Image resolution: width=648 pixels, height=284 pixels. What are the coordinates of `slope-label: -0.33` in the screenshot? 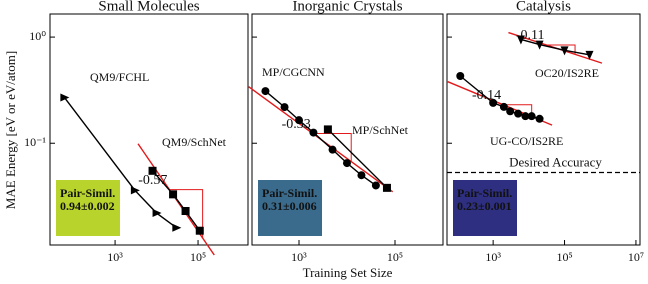 It's located at (296, 124).